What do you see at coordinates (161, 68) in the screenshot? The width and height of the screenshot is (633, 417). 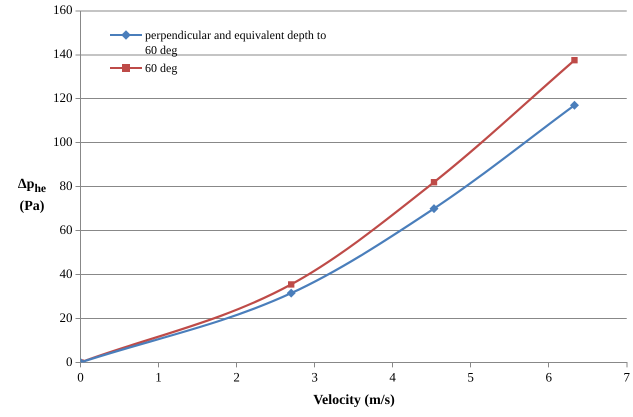 I see `legend-label: 60 deg` at bounding box center [161, 68].